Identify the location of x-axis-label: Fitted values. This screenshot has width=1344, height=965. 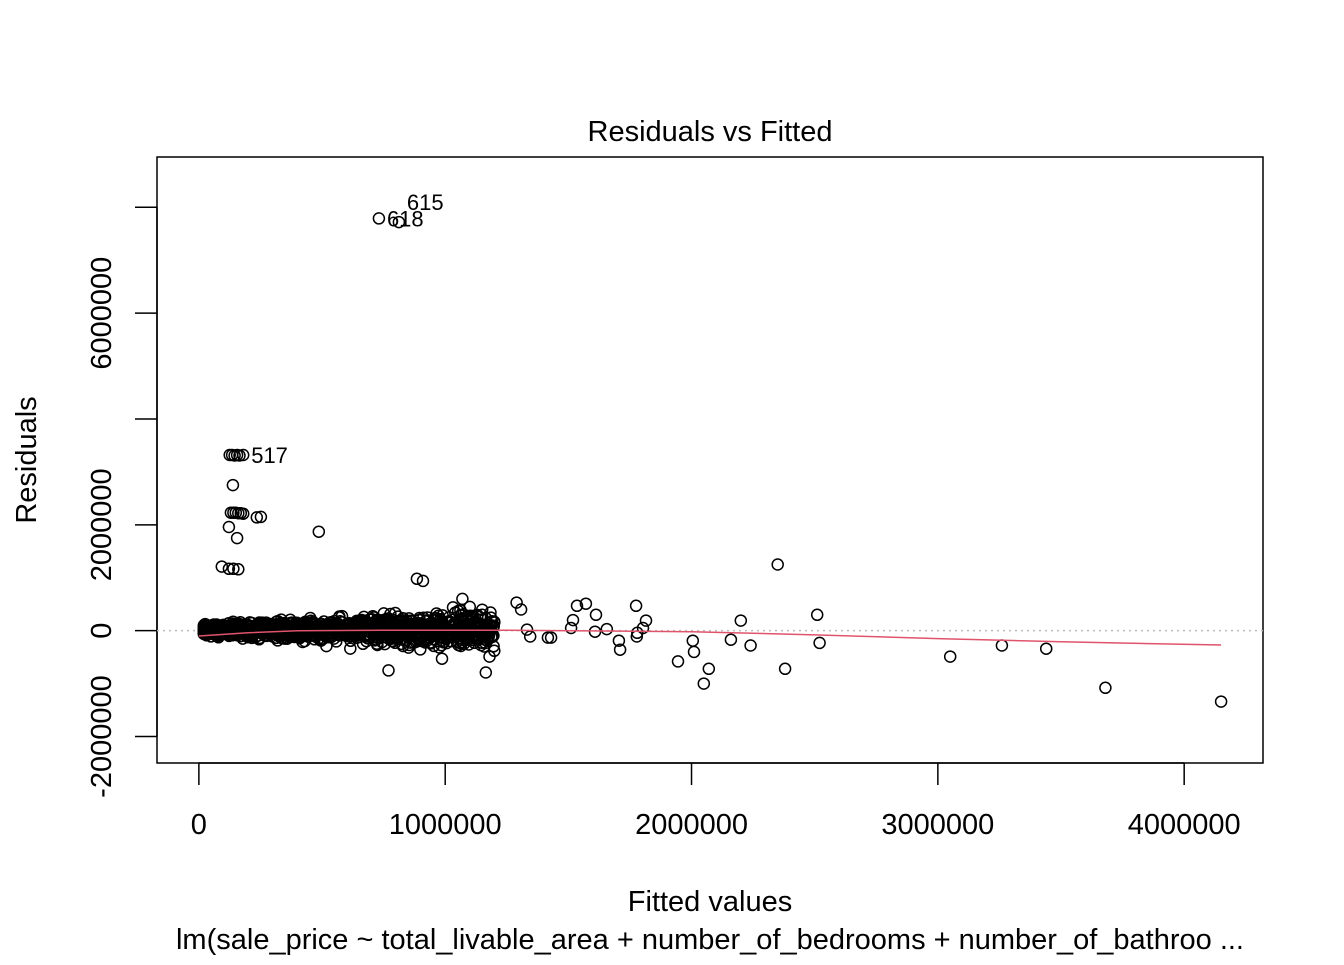
(710, 902).